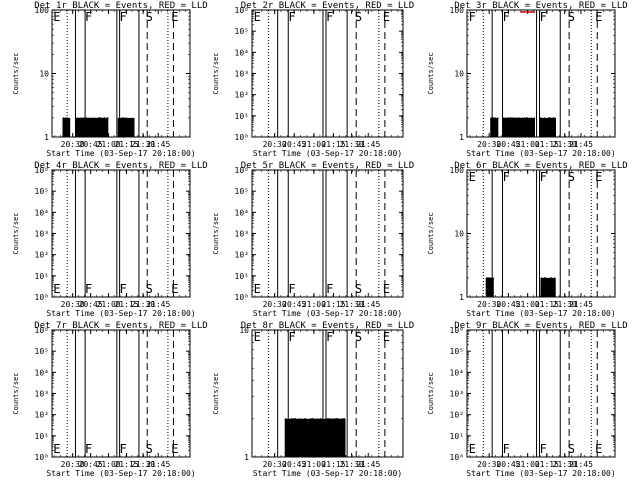  Describe the element at coordinates (540, 326) in the screenshot. I see `panel-title: Det 9r BLACK = Events, RED = LLD` at that location.